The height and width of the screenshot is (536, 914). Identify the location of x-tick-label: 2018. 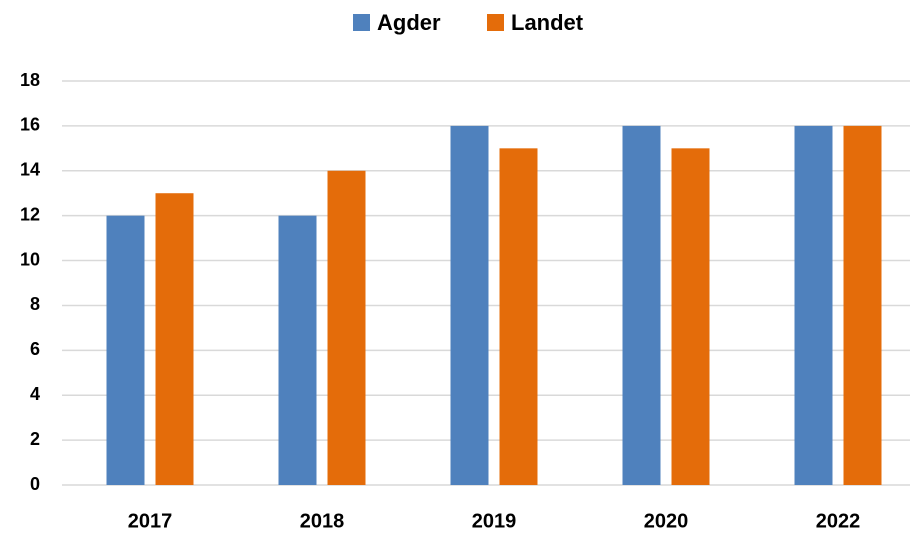
(322, 521).